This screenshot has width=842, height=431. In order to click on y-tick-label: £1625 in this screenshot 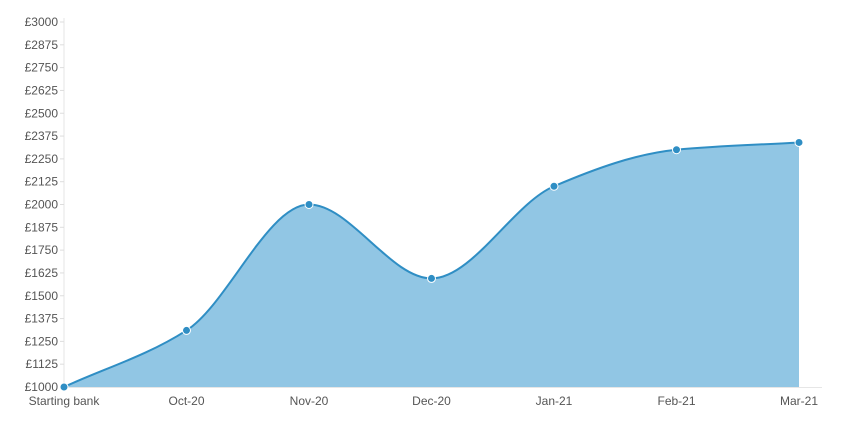, I will do `click(42, 273)`.